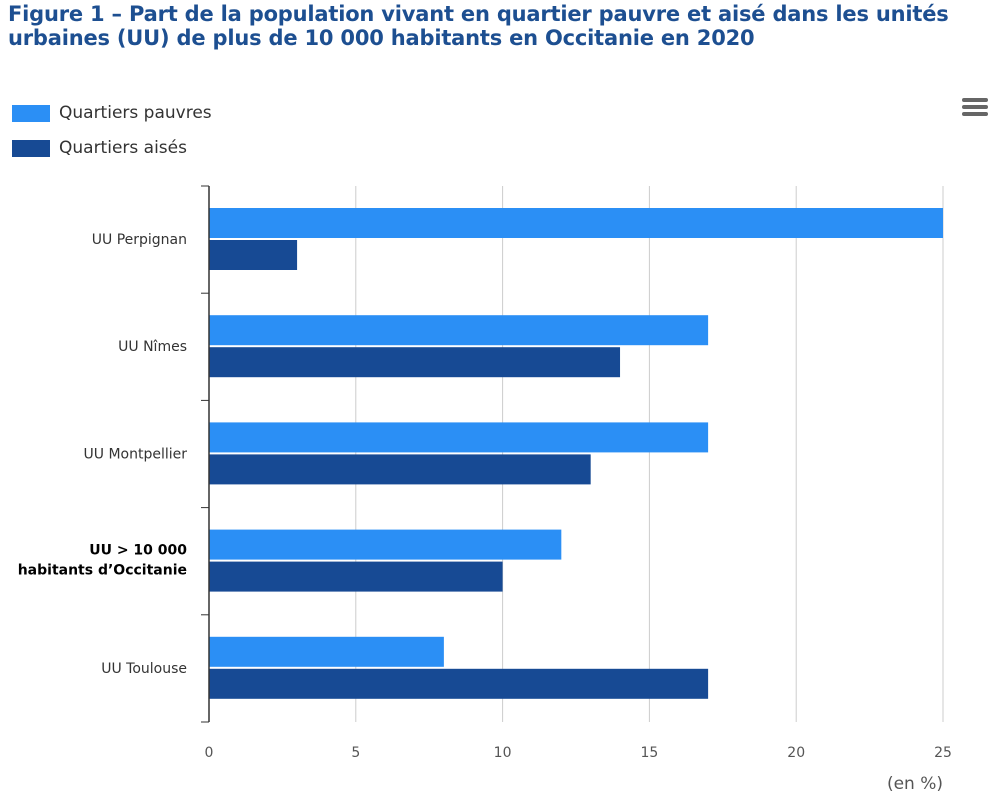 The width and height of the screenshot is (1000, 796). I want to click on legend-label-quartiers-aises: Quartiers aisés, so click(123, 148).